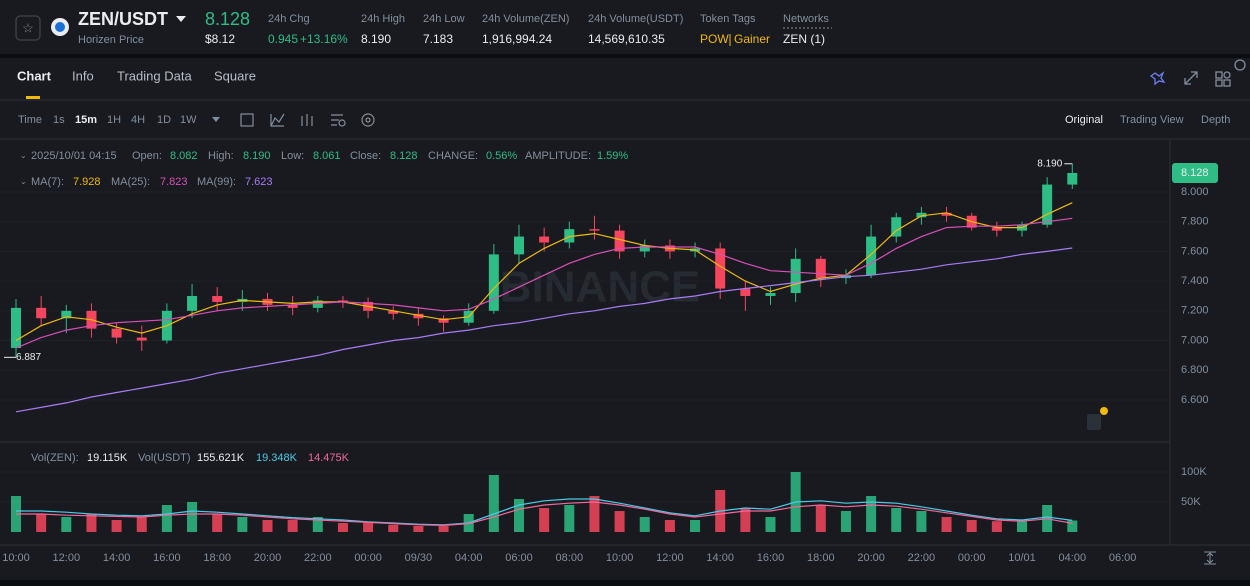 Image resolution: width=1250 pixels, height=586 pixels. What do you see at coordinates (1195, 192) in the screenshot?
I see `y-tick-label: 8.000` at bounding box center [1195, 192].